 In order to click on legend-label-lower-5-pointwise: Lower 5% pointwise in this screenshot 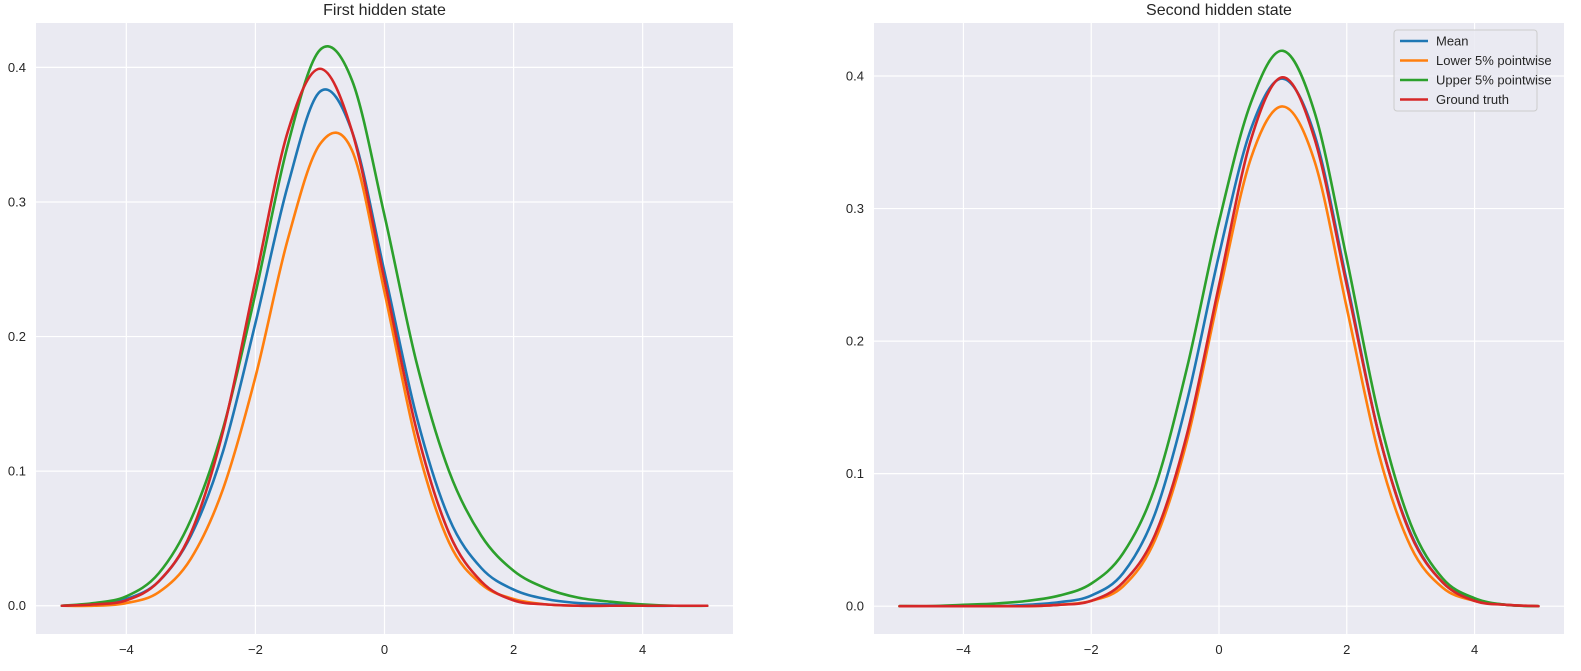, I will do `click(1494, 60)`.